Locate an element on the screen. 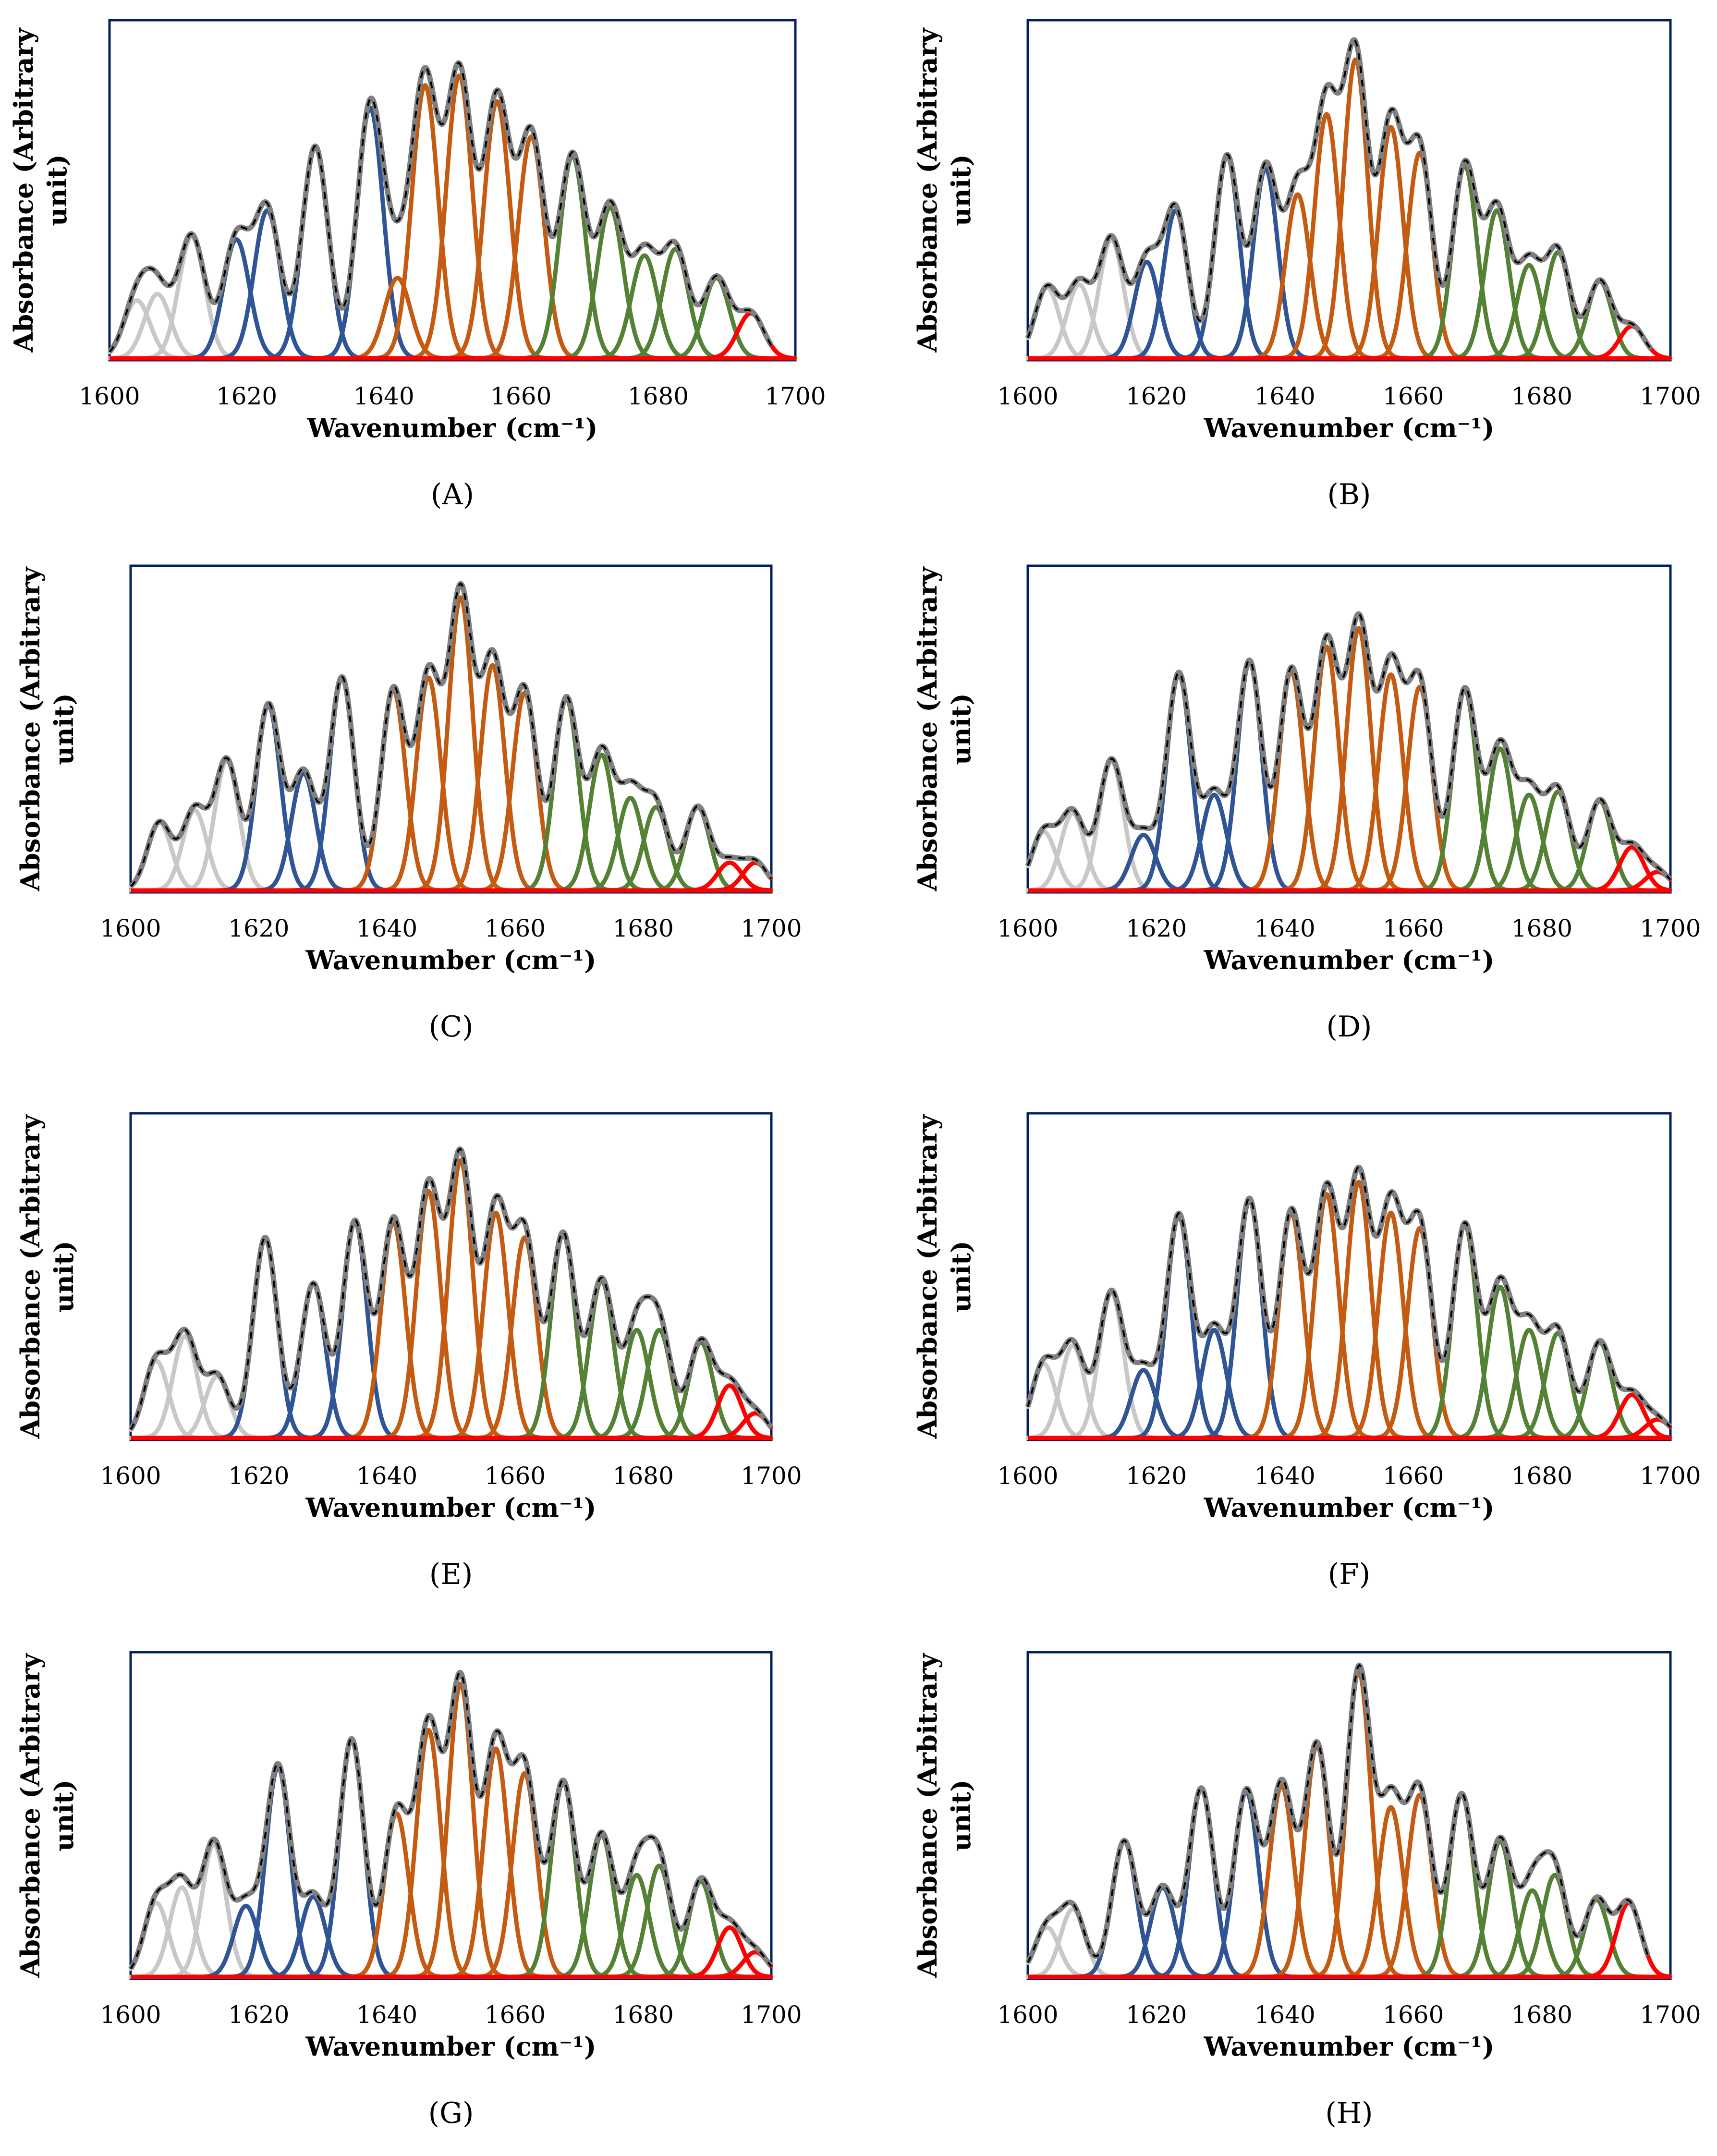 This screenshot has height=2156, width=1717. panel-label: (C) is located at coordinates (451, 1027).